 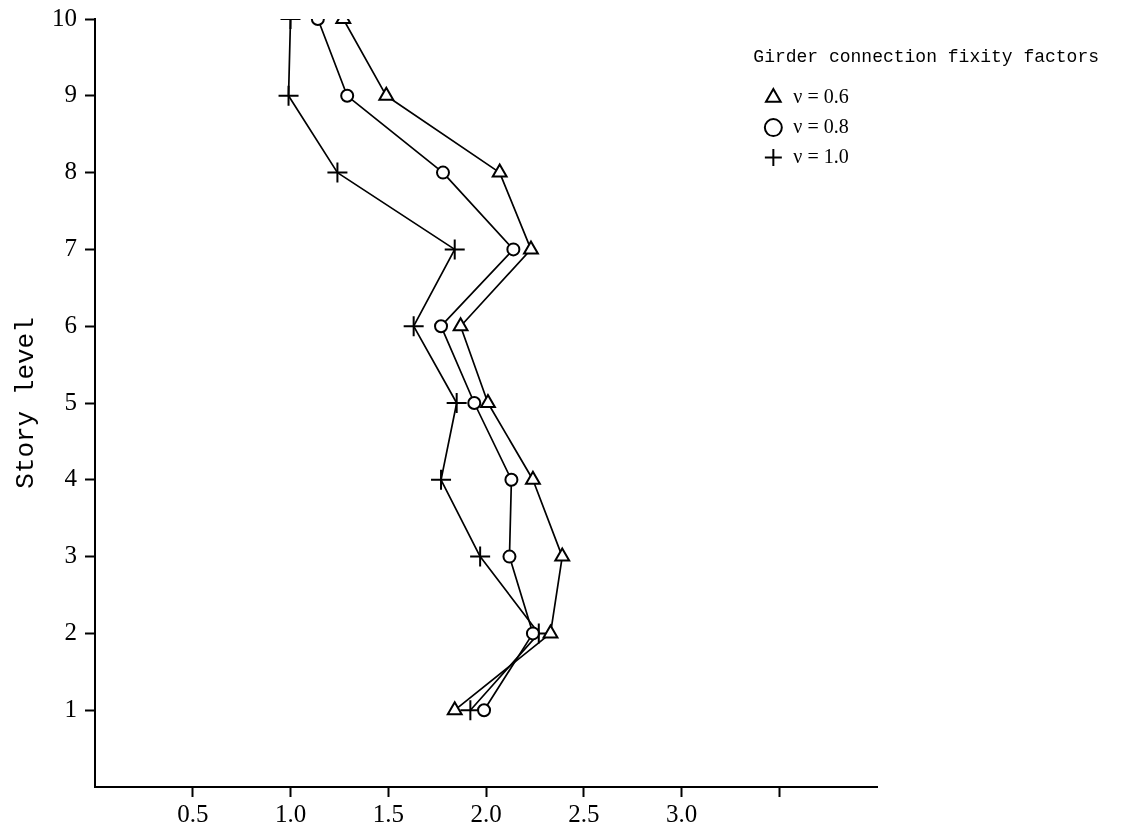 I want to click on legend-label: ν = 0.6, so click(x=821, y=95).